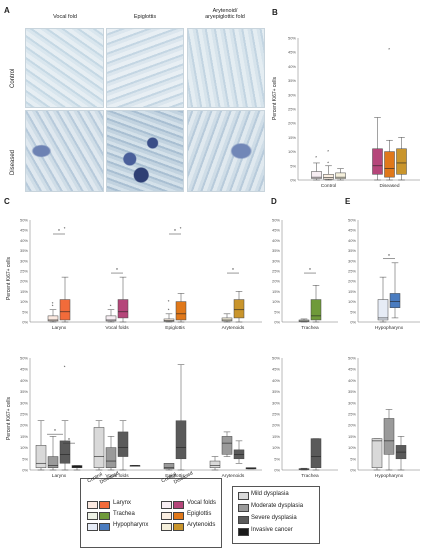  I want to click on chart-c-lower-ytick-4: 20%, so click(24, 425).